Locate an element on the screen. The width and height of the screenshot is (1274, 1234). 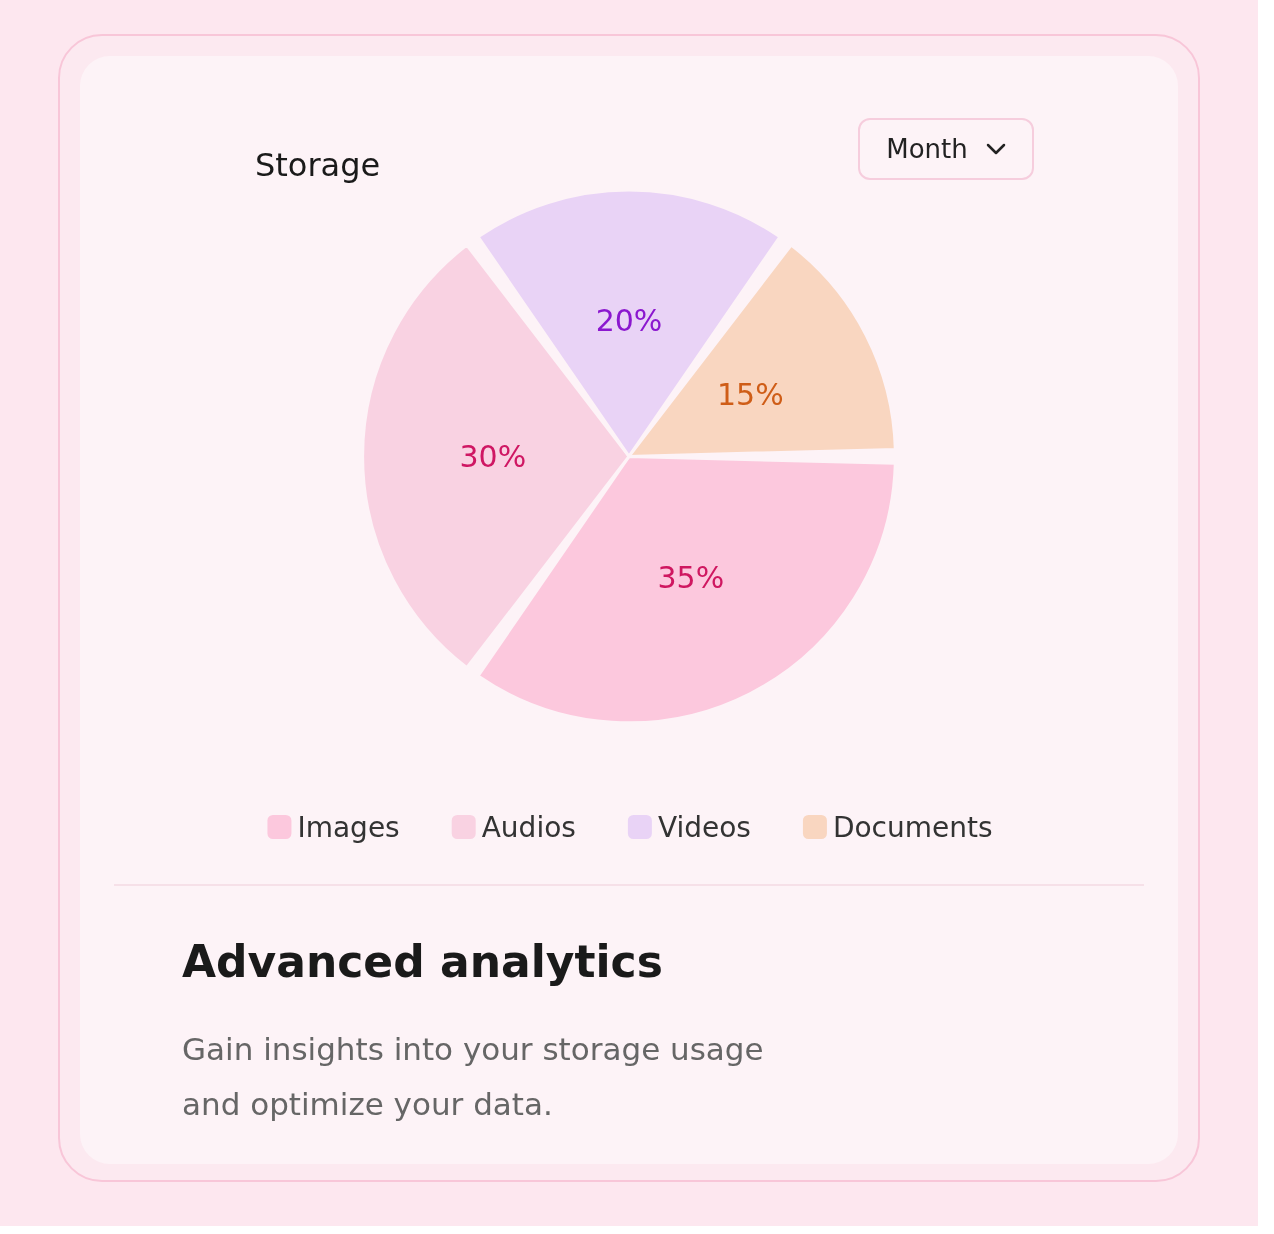
dropdown: Month is located at coordinates (946, 149).